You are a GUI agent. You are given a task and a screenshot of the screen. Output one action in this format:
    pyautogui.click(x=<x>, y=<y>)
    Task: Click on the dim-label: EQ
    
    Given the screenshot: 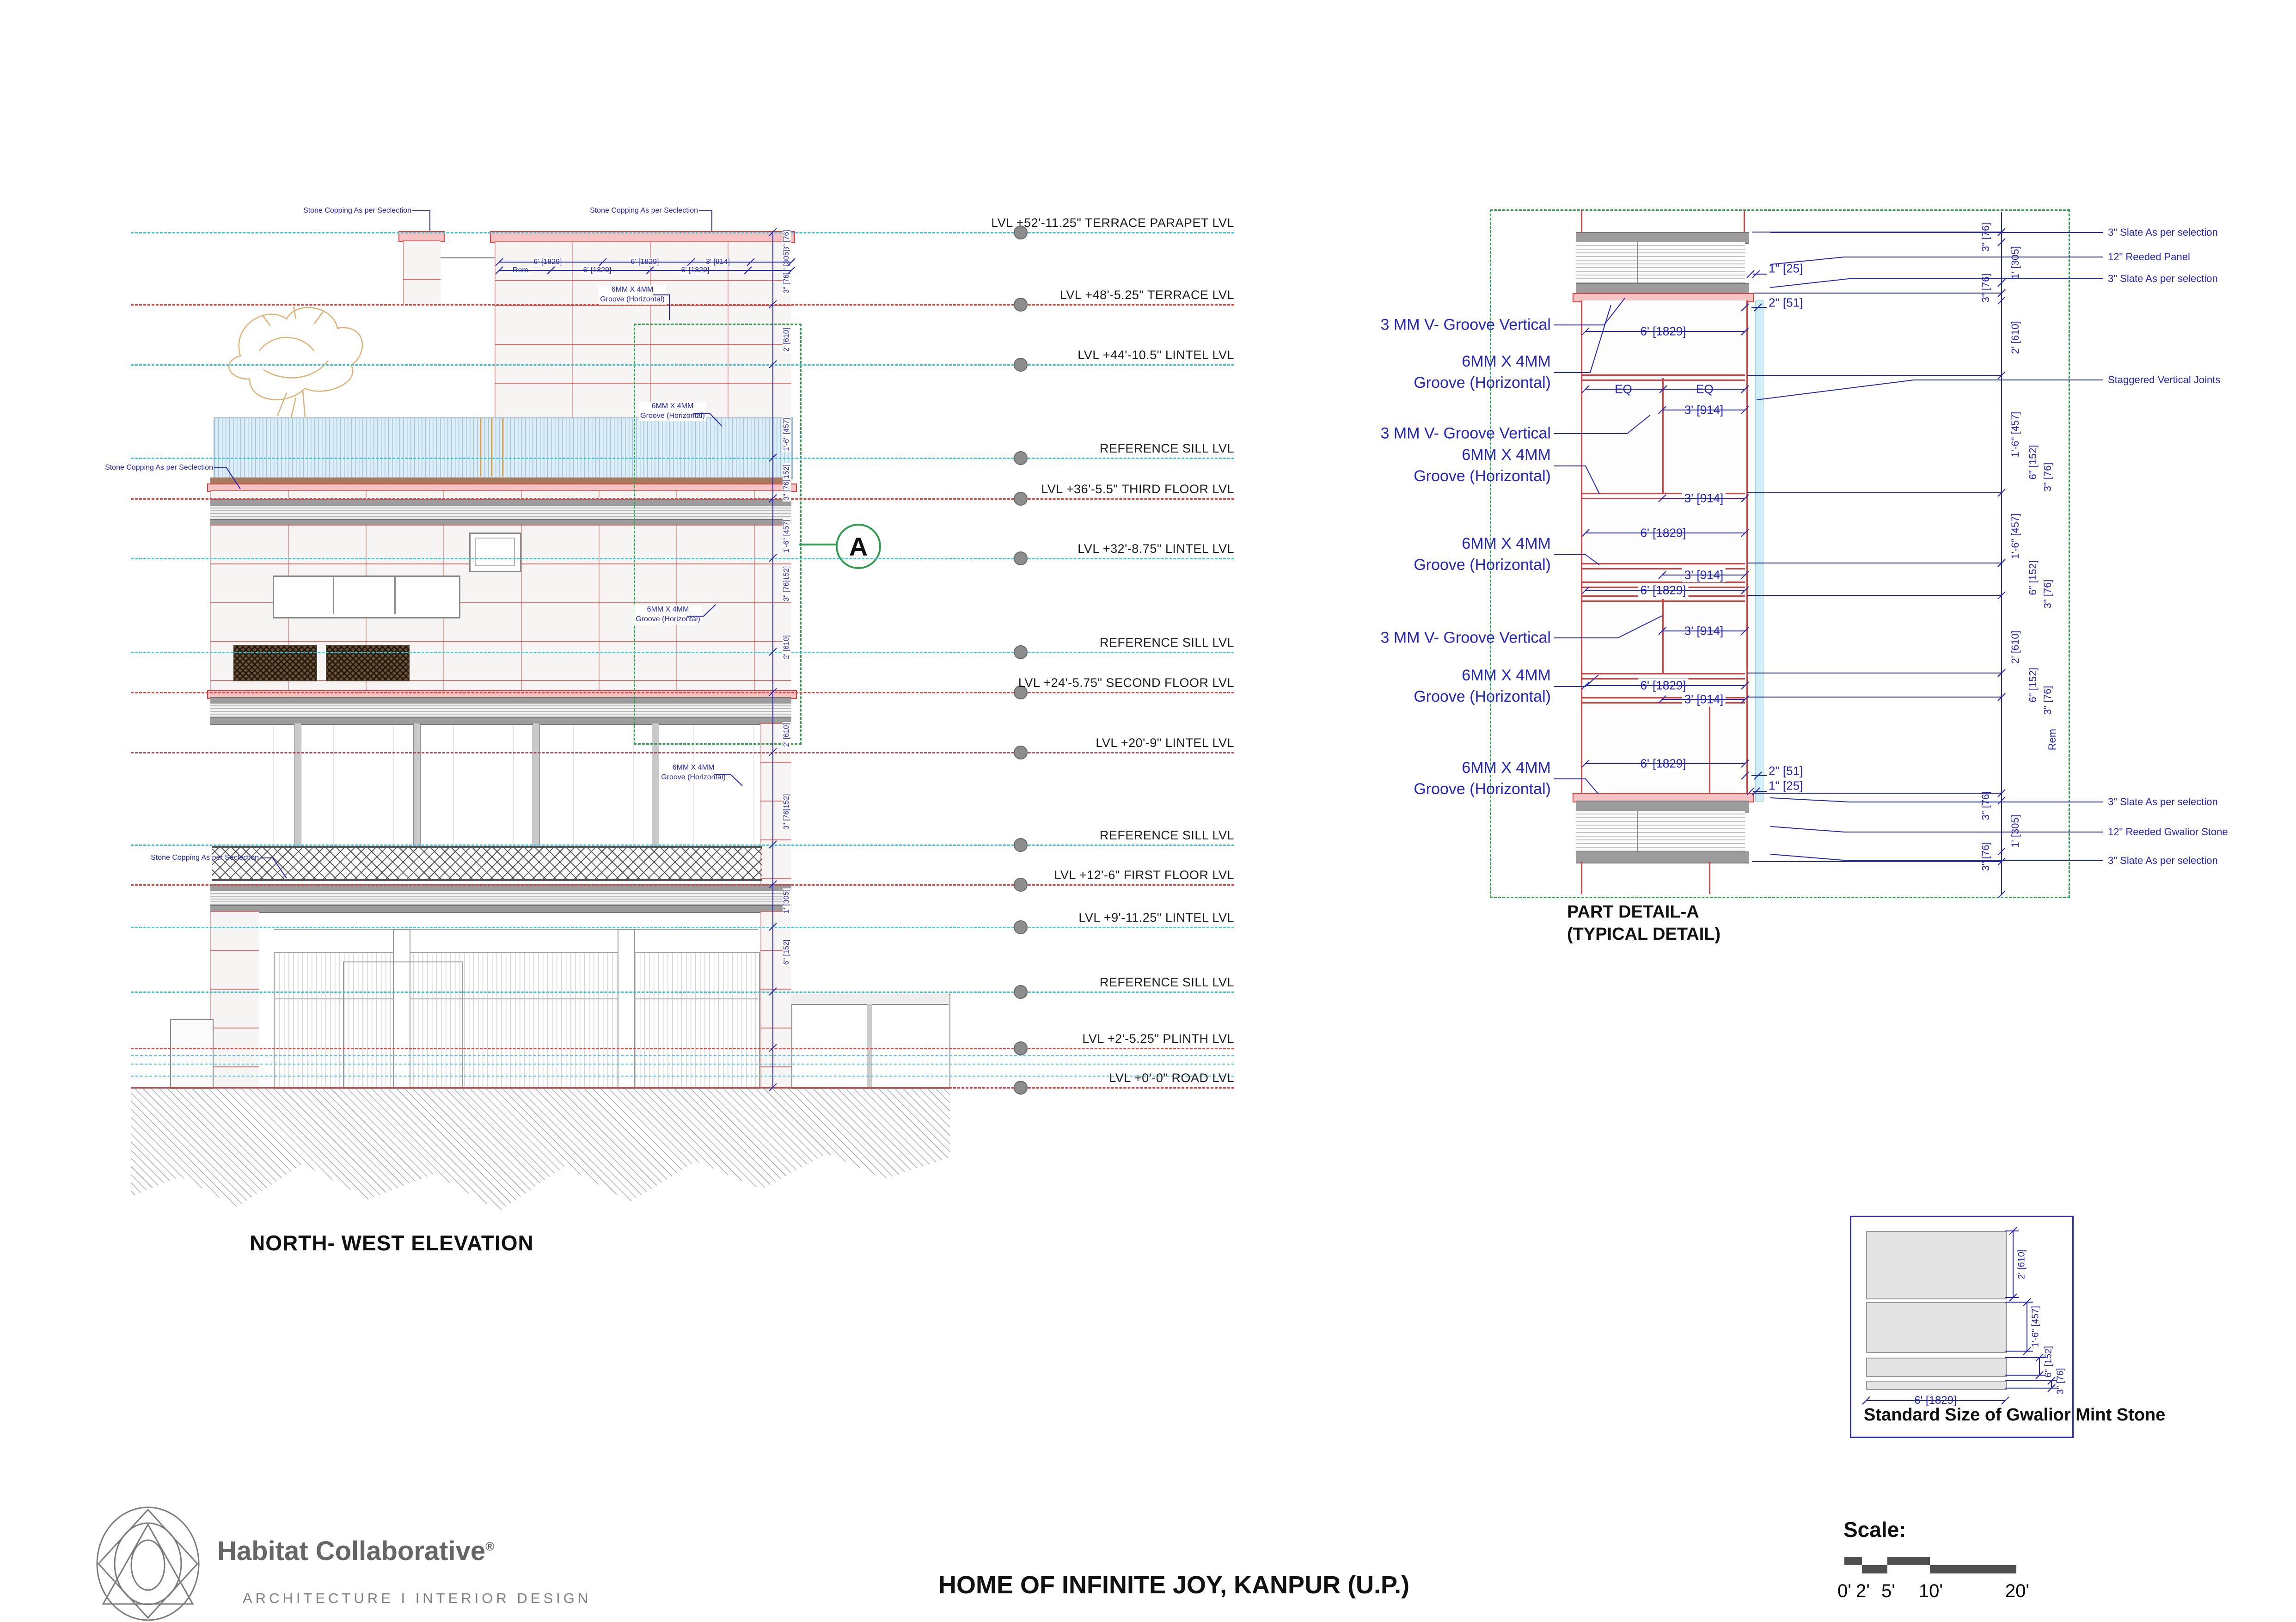 What is the action you would take?
    pyautogui.click(x=1623, y=389)
    